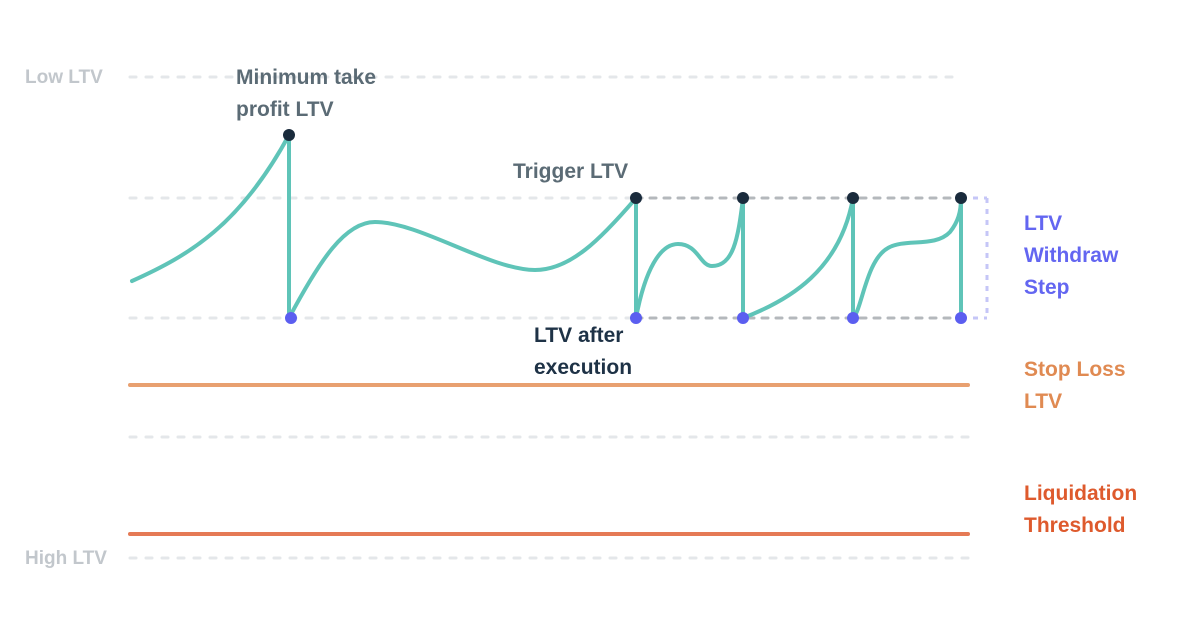 Image resolution: width=1184 pixels, height=630 pixels. What do you see at coordinates (285, 109) in the screenshot?
I see `min-take-profit-line-2: profit LTV` at bounding box center [285, 109].